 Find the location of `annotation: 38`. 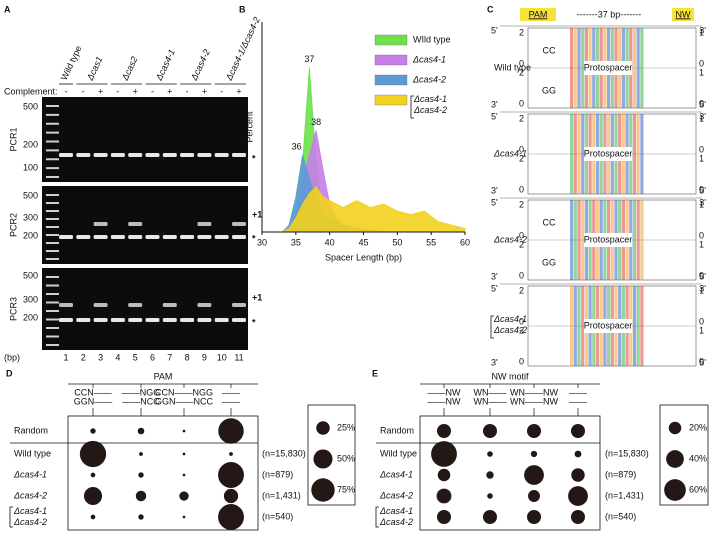

annotation: 38 is located at coordinates (316, 122).